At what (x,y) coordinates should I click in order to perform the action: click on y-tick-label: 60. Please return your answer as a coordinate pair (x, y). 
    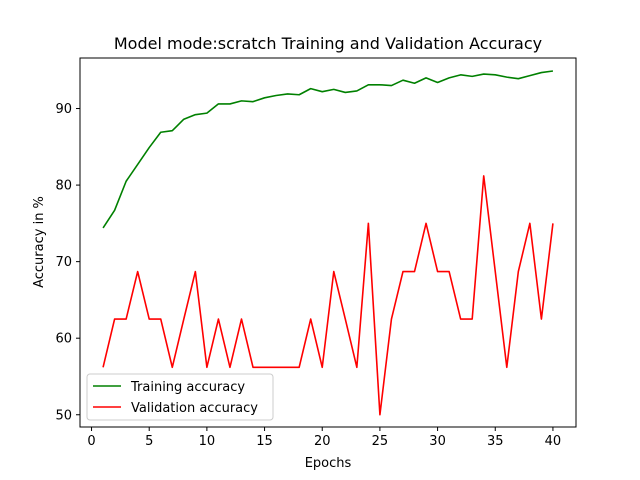
    Looking at the image, I should click on (63, 339).